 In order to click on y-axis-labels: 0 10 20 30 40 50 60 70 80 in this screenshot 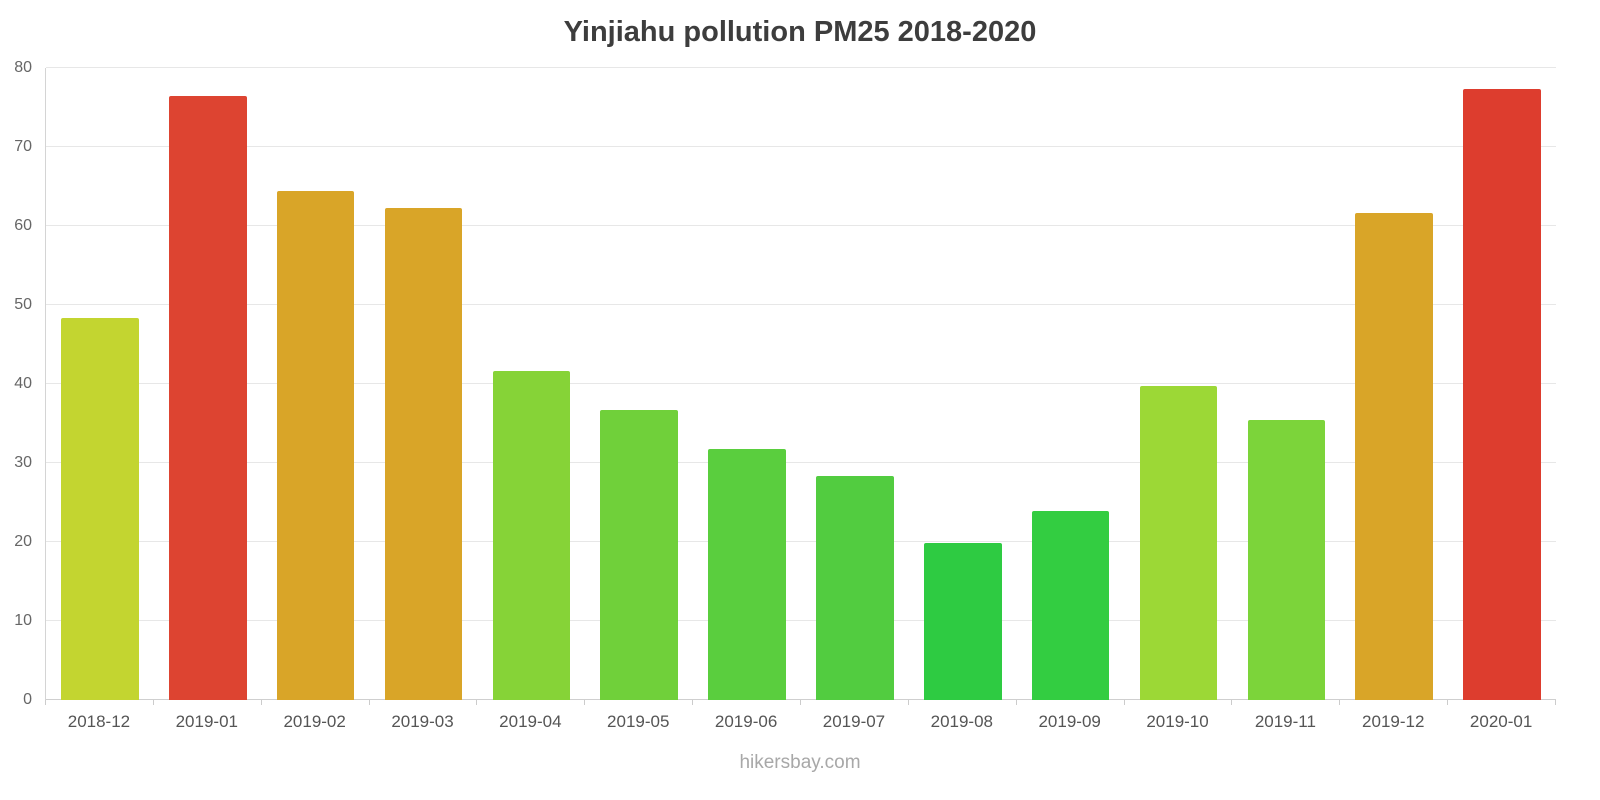, I will do `click(19, 383)`.